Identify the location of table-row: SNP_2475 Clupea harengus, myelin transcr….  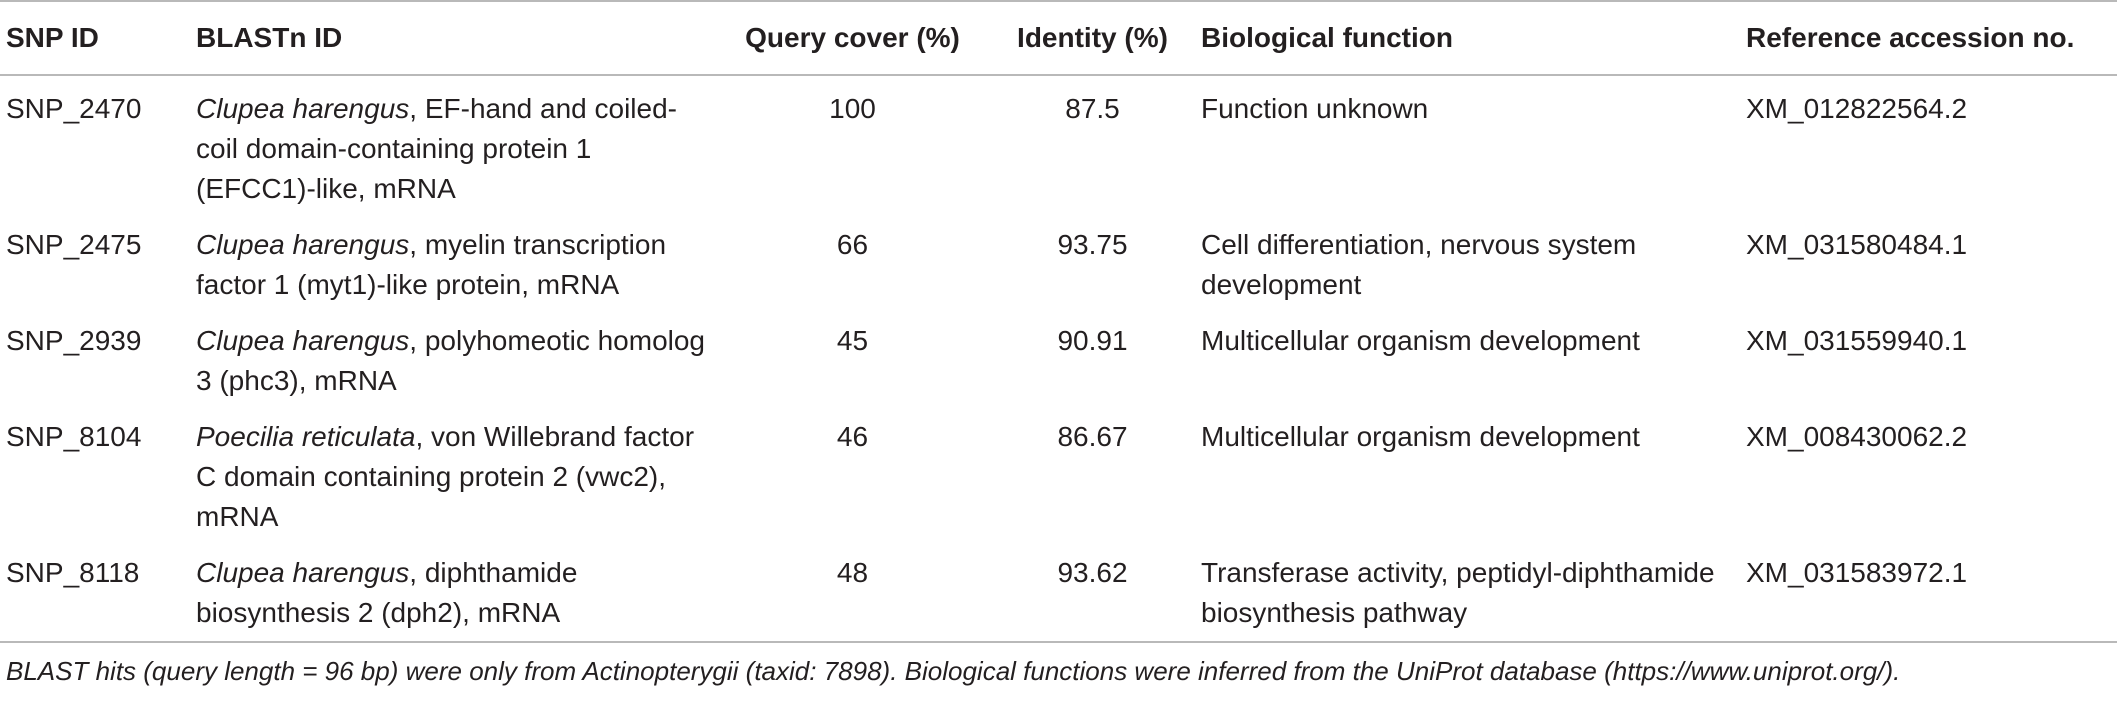
(1058, 262).